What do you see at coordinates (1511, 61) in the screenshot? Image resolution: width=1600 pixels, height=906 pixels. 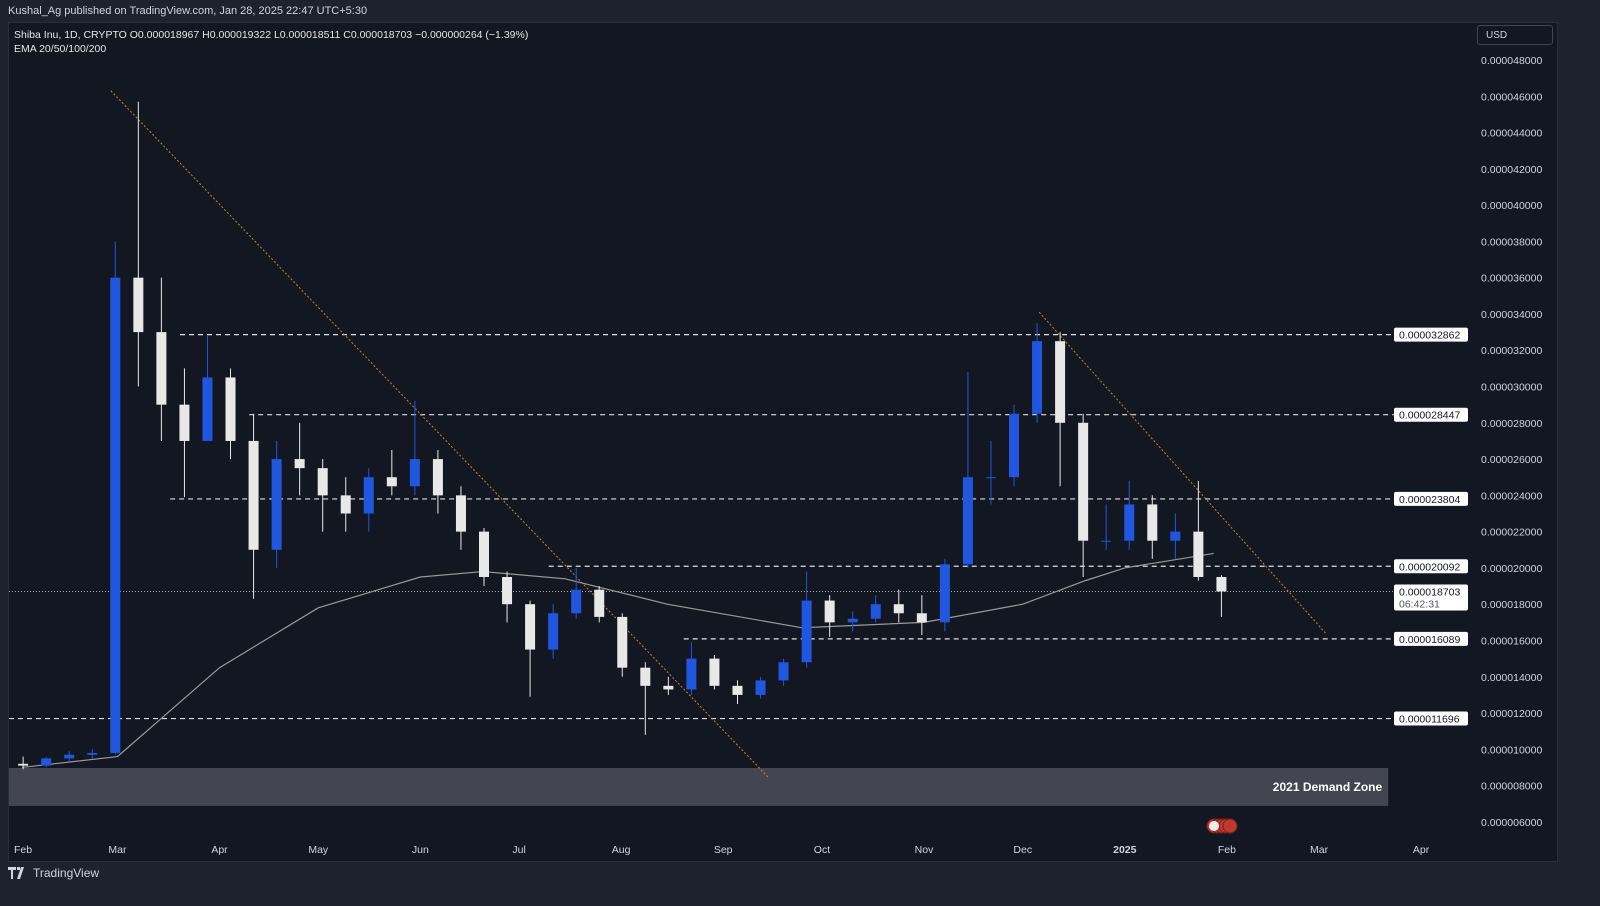 I see `y-tick-label: 0.000048000` at bounding box center [1511, 61].